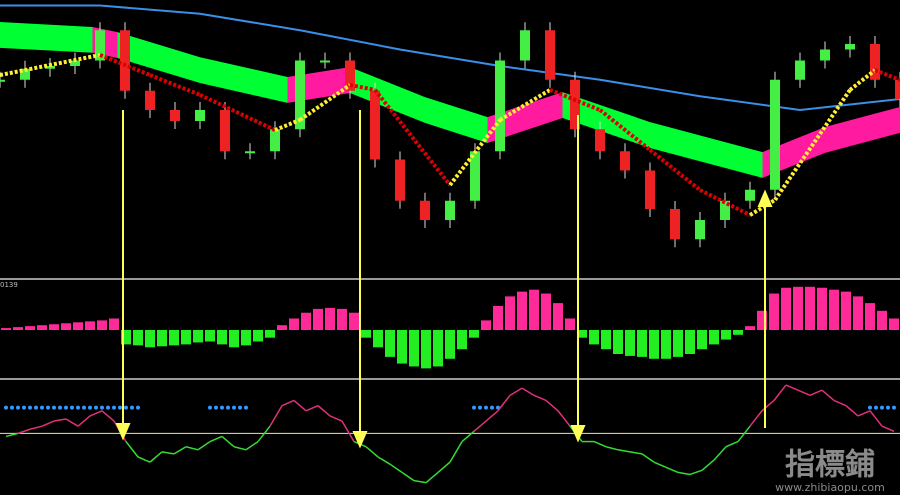 Image resolution: width=900 pixels, height=495 pixels. Describe the element at coordinates (862, 129) in the screenshot. I see `band-segment` at that location.